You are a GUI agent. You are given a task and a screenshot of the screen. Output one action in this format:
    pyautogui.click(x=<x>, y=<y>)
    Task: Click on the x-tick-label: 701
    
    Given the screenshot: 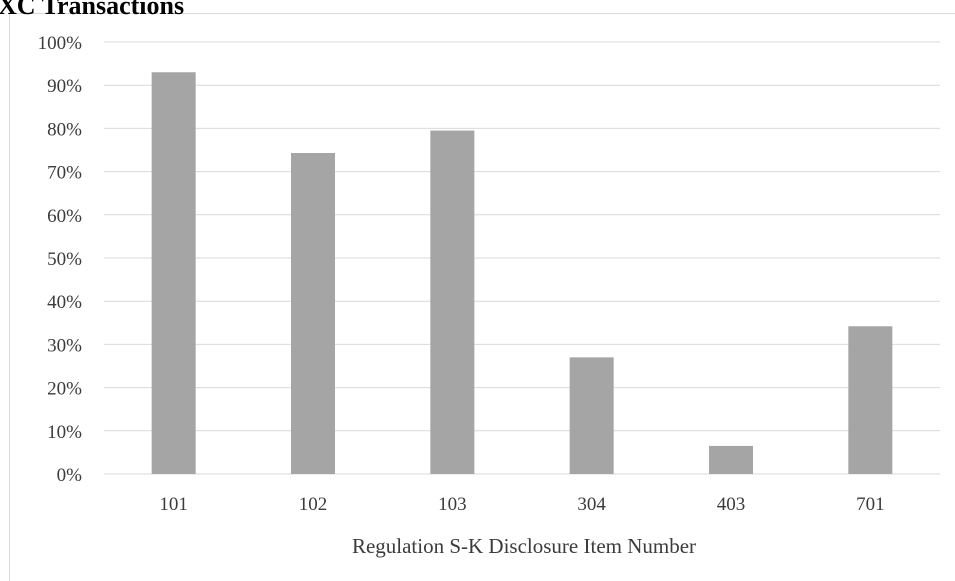 What is the action you would take?
    pyautogui.click(x=870, y=504)
    